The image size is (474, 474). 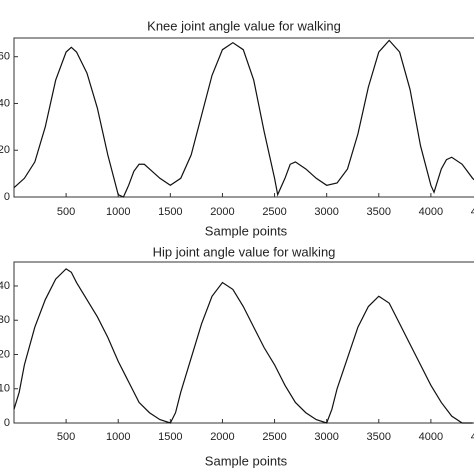 What do you see at coordinates (244, 25) in the screenshot?
I see `chart-title: Knee joint angle value for walking` at bounding box center [244, 25].